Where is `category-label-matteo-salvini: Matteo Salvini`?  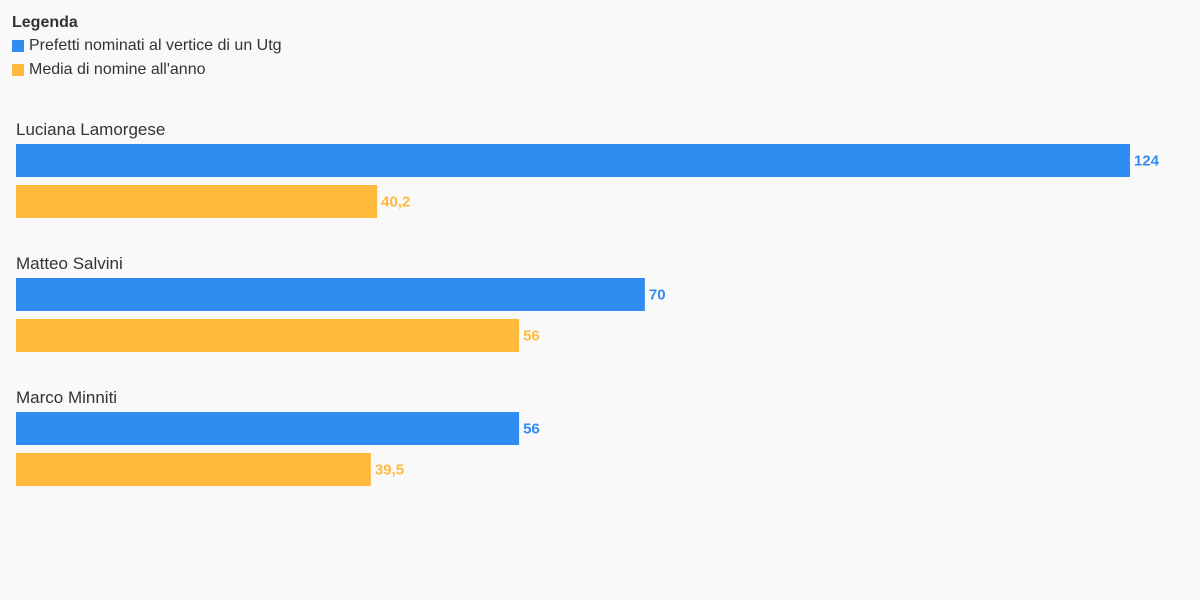 category-label-matteo-salvini: Matteo Salvini is located at coordinates (69, 263).